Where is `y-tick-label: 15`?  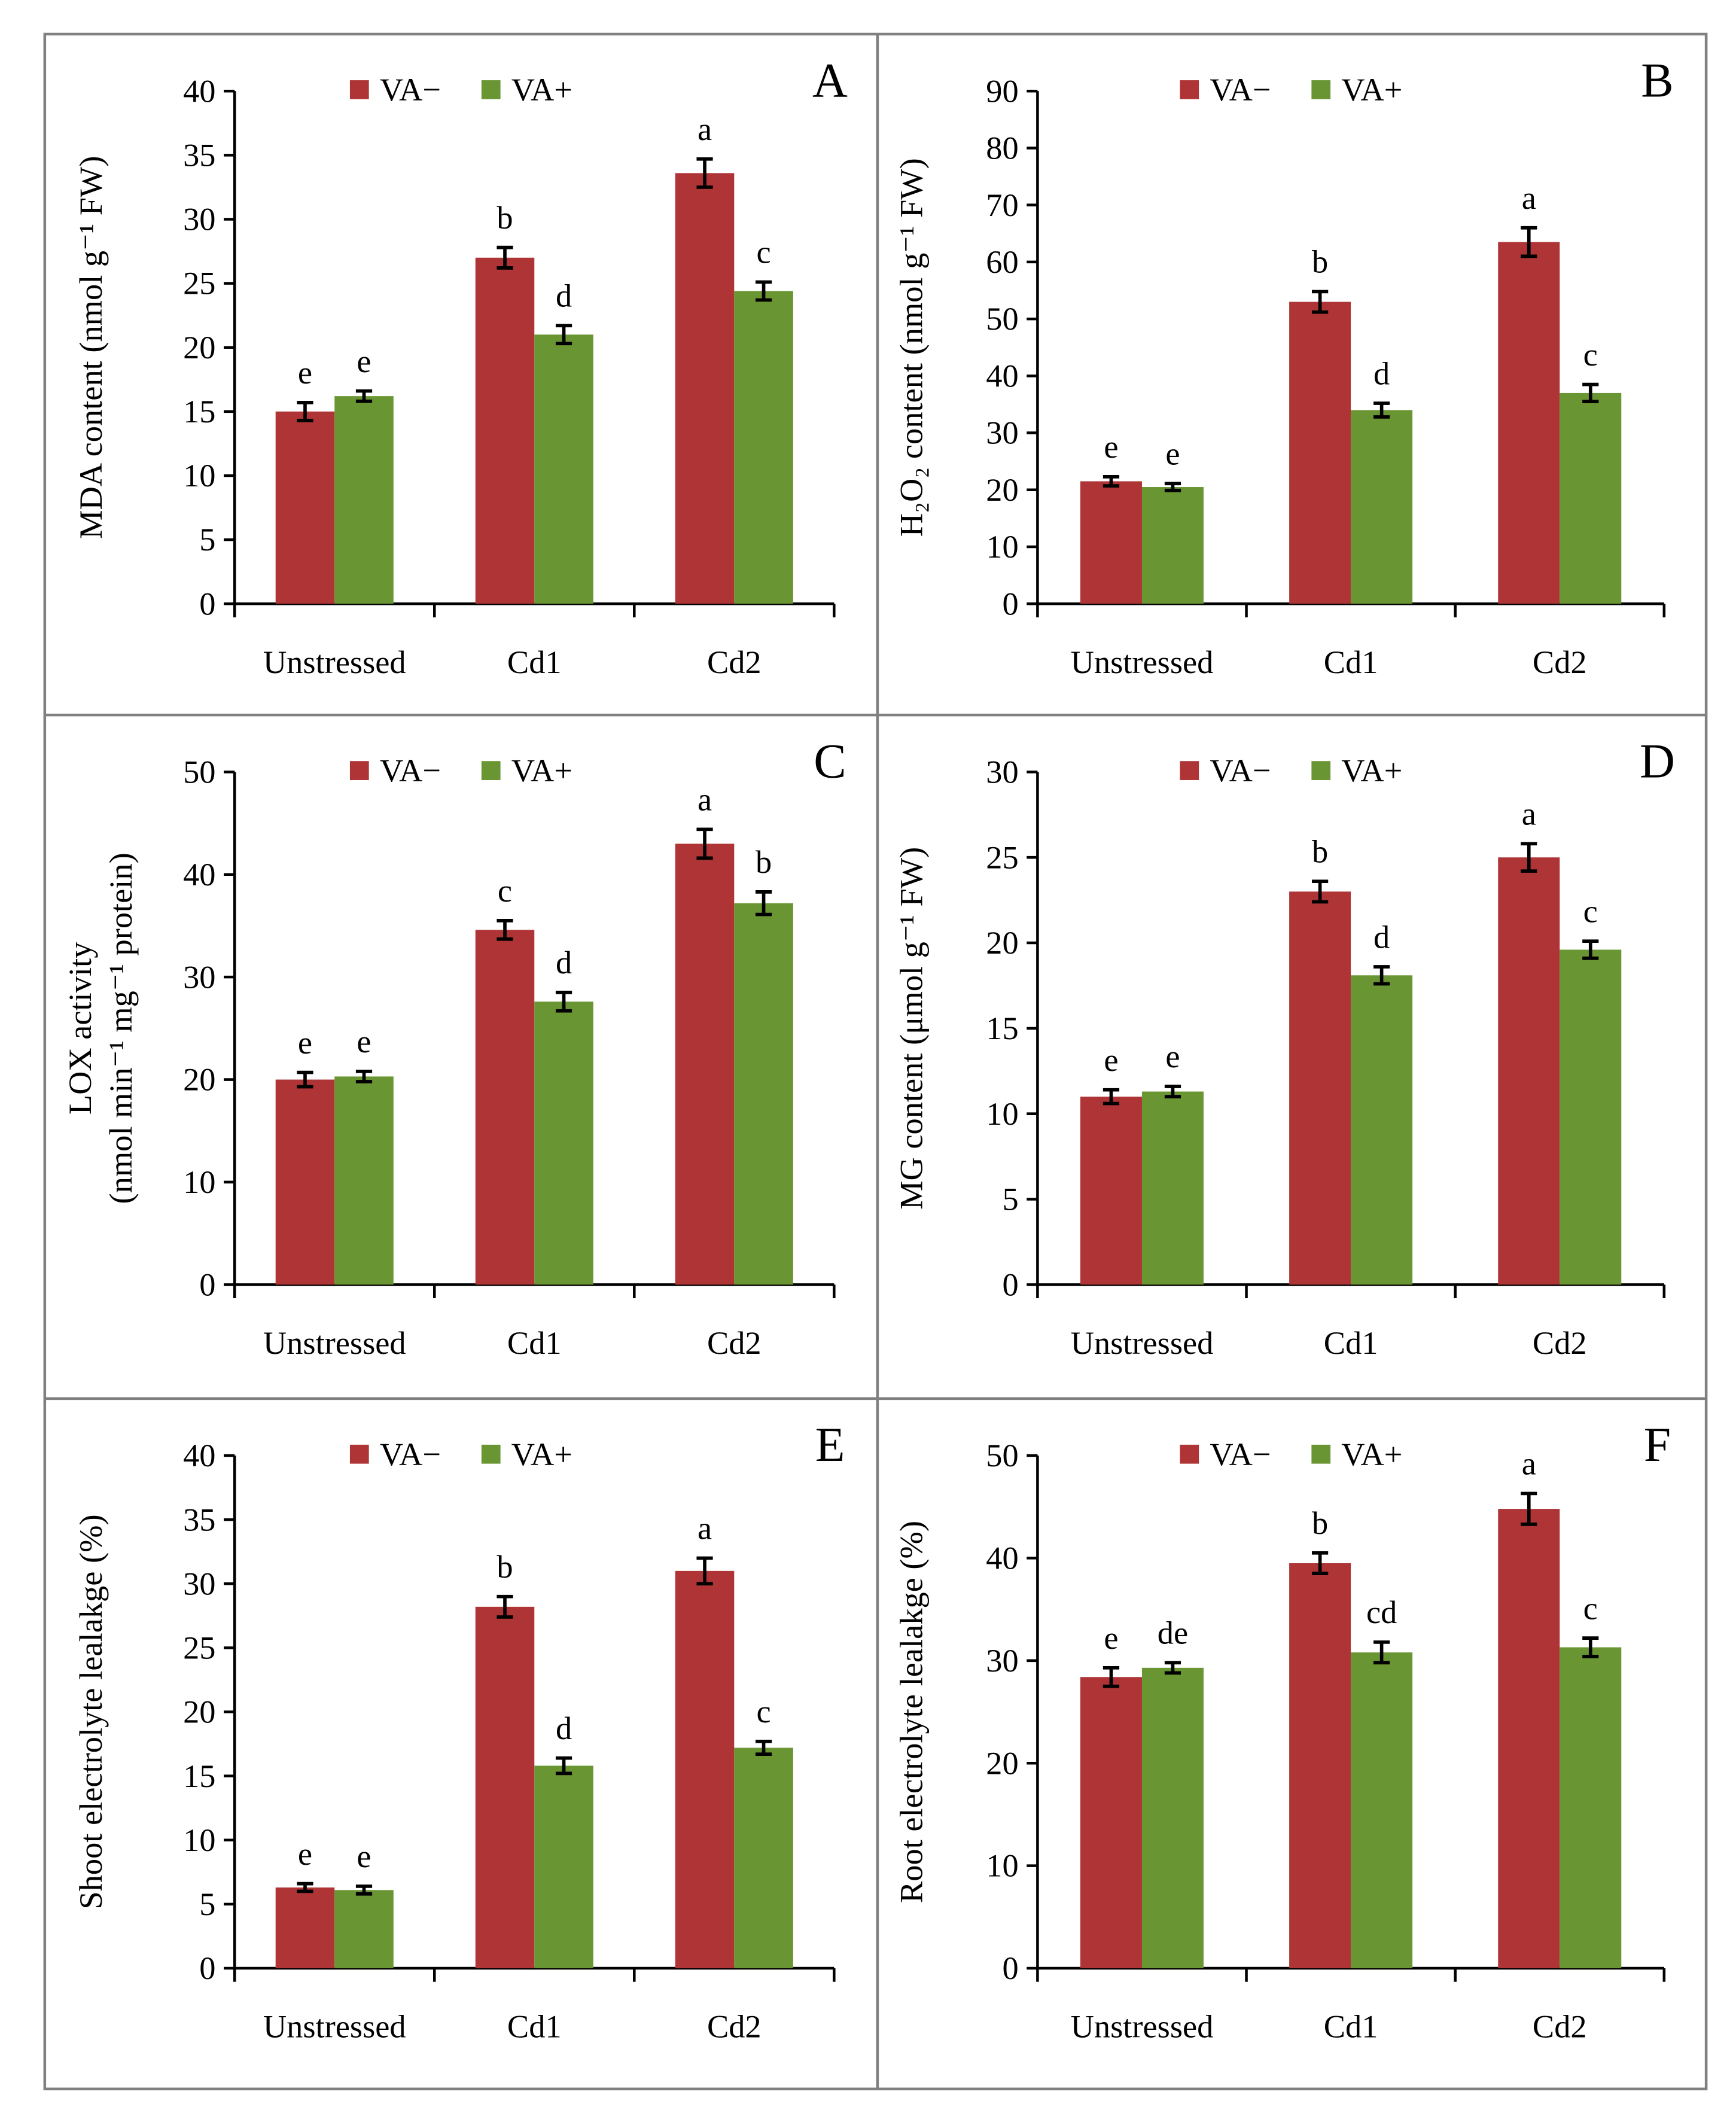
y-tick-label: 15 is located at coordinates (1002, 1028).